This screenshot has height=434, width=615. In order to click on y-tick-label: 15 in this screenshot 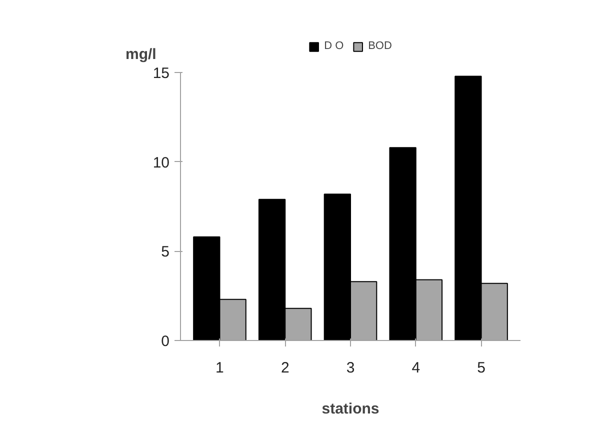, I will do `click(161, 73)`.